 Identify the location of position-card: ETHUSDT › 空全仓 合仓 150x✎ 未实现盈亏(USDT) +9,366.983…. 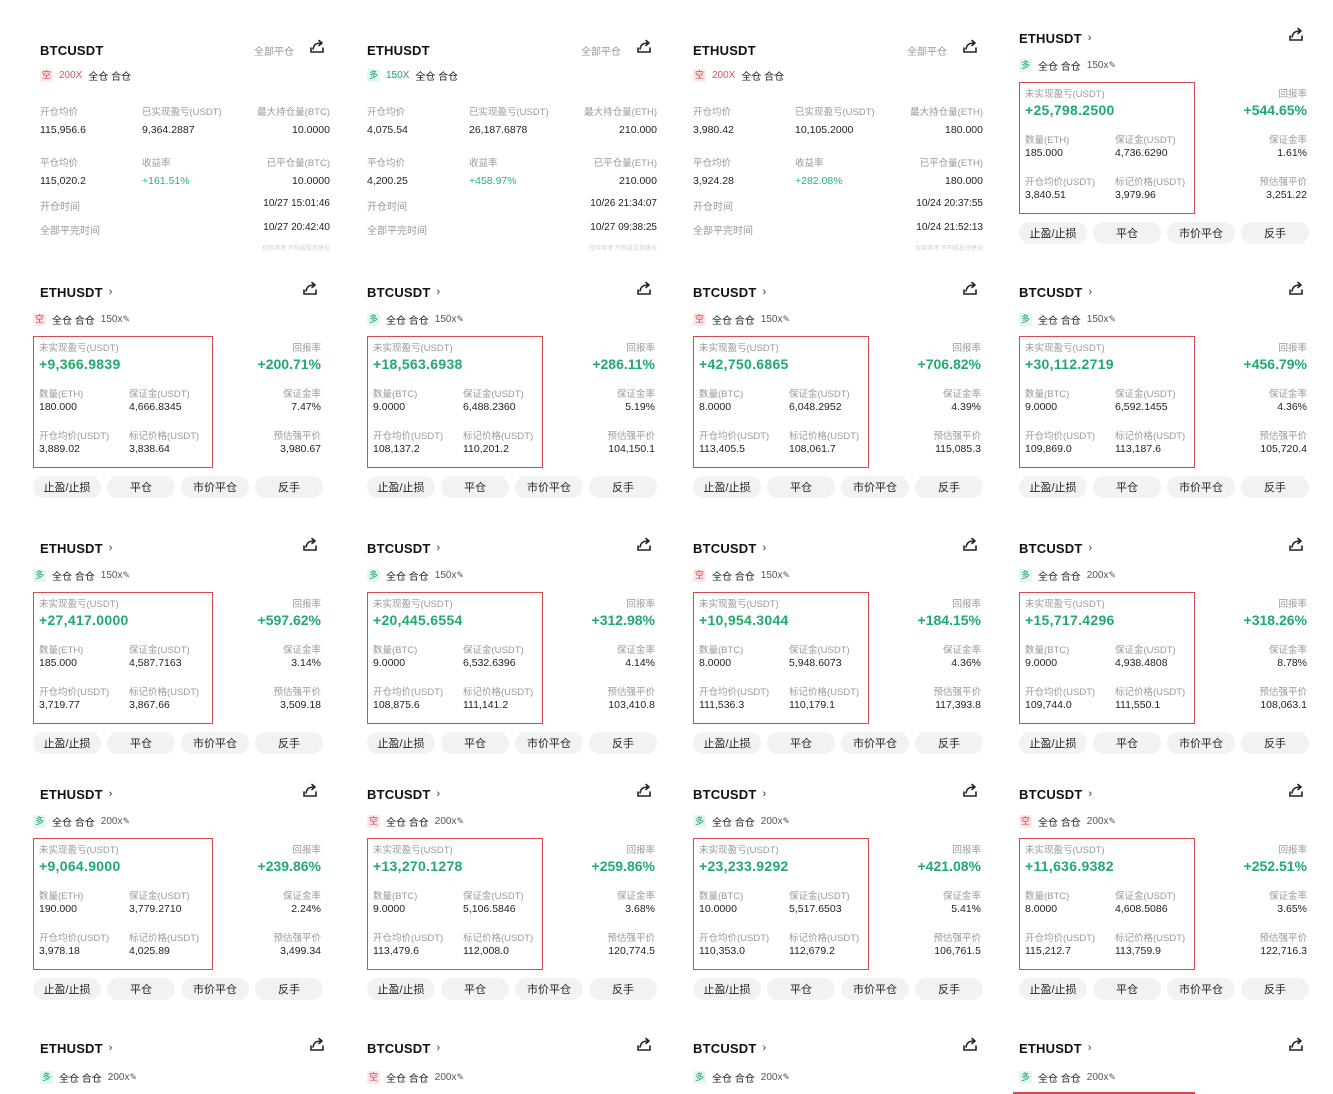
(178, 392).